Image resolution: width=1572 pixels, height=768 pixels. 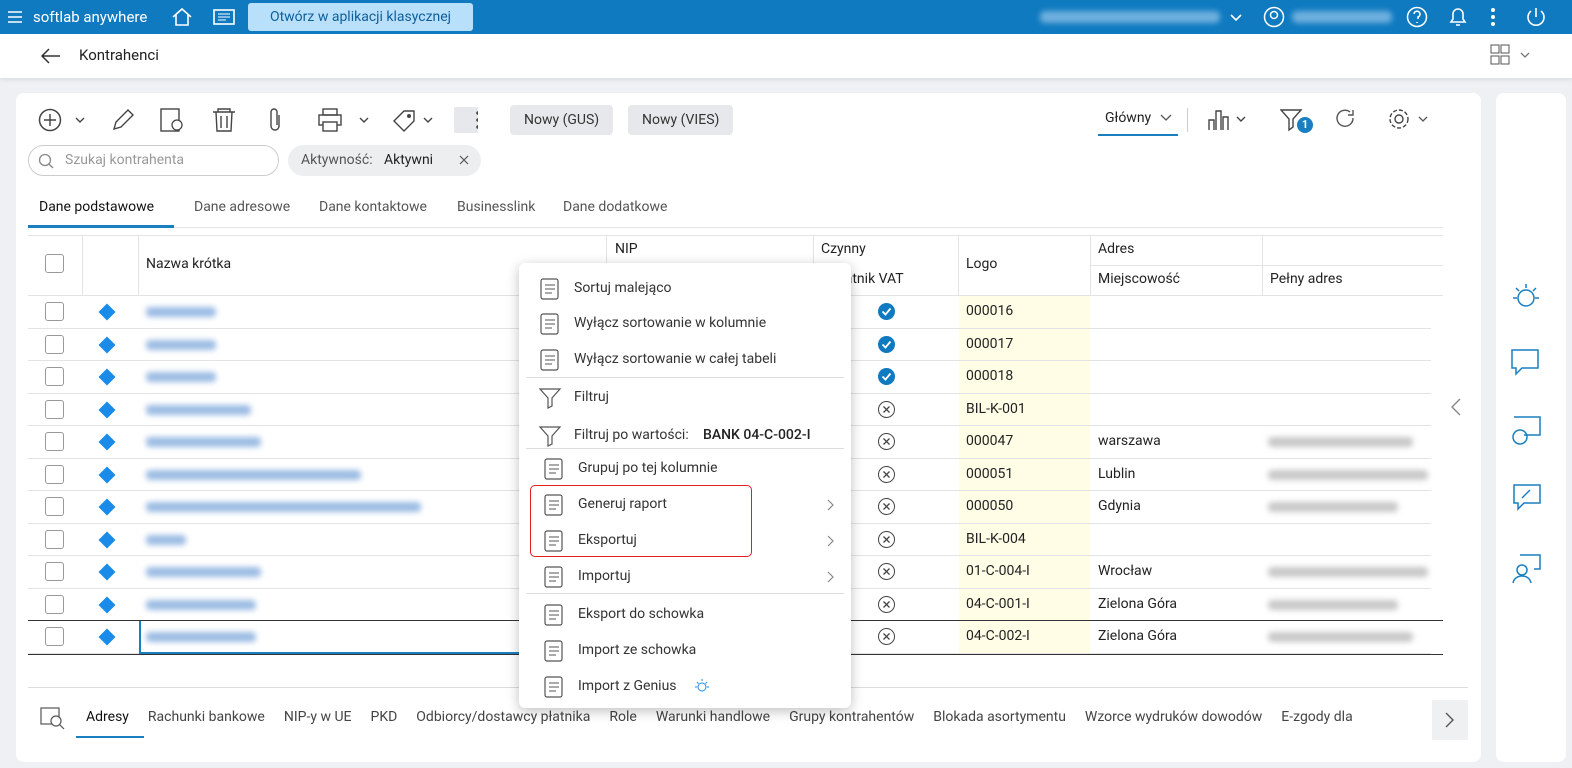 I want to click on column-header: Miejscowość, so click(x=1139, y=279).